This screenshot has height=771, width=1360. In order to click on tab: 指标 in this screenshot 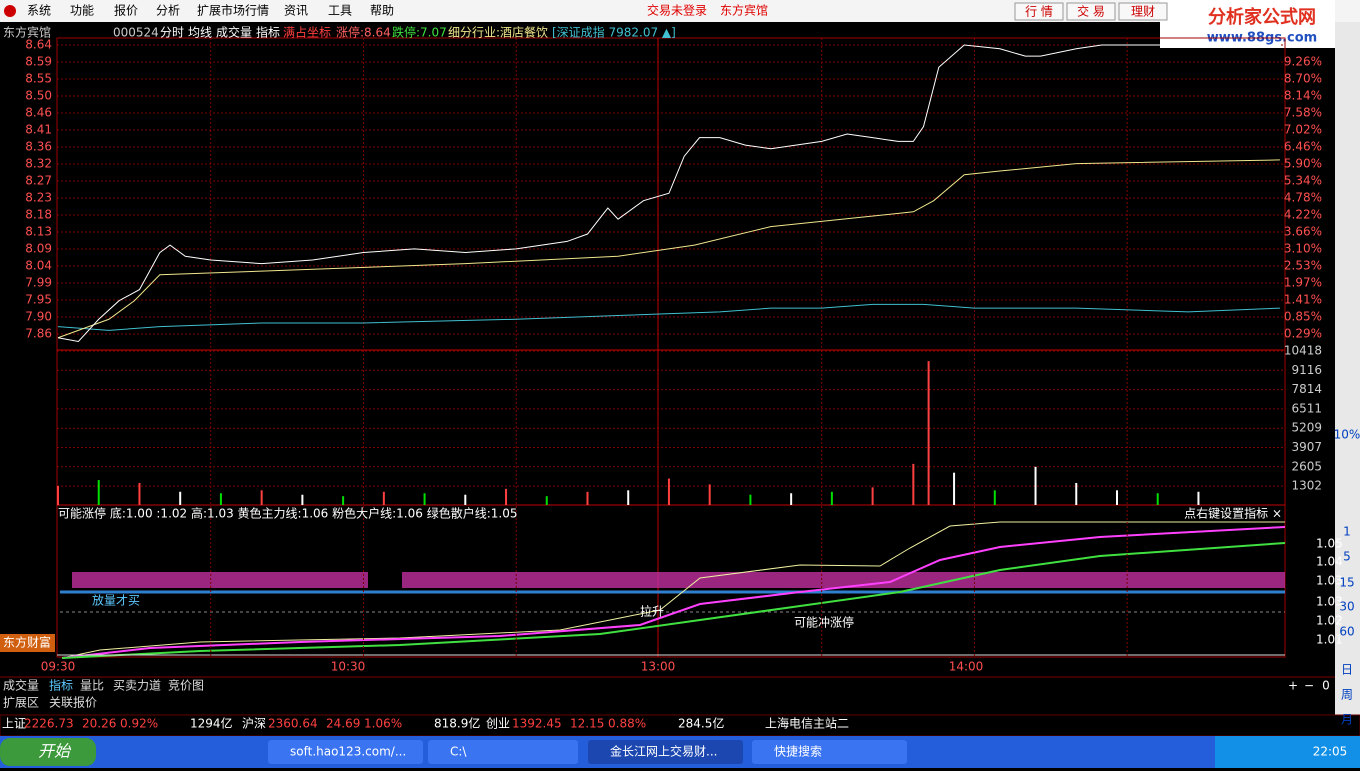, I will do `click(61, 685)`.